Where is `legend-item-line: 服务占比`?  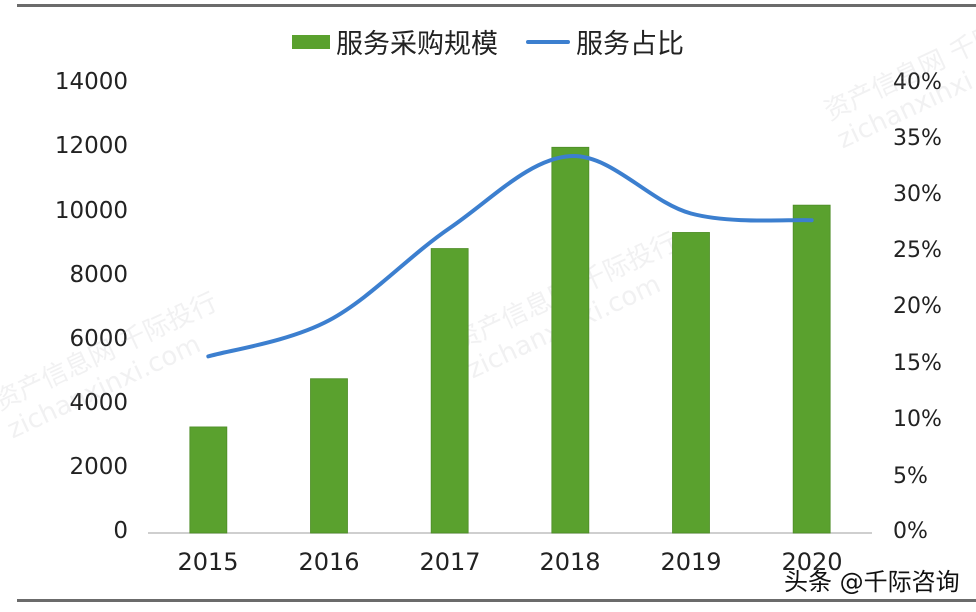
legend-item-line: 服务占比 is located at coordinates (605, 41).